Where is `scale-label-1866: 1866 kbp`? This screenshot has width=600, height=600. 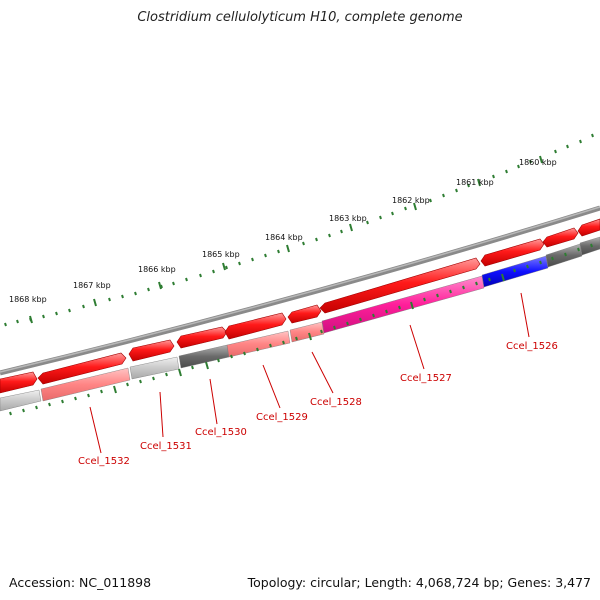 scale-label-1866: 1866 kbp is located at coordinates (157, 269).